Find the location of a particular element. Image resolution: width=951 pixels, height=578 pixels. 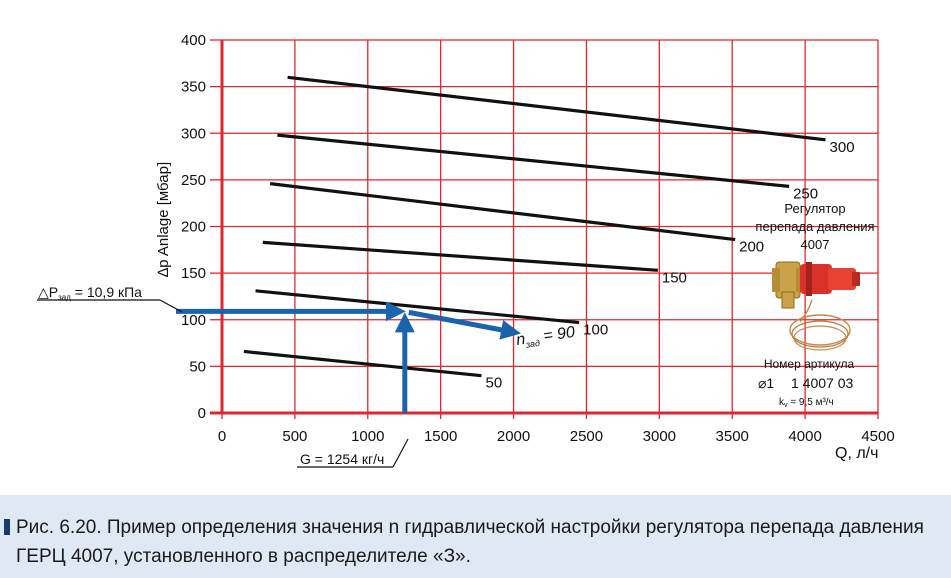

product-title-2: перепада давления is located at coordinates (814, 226).